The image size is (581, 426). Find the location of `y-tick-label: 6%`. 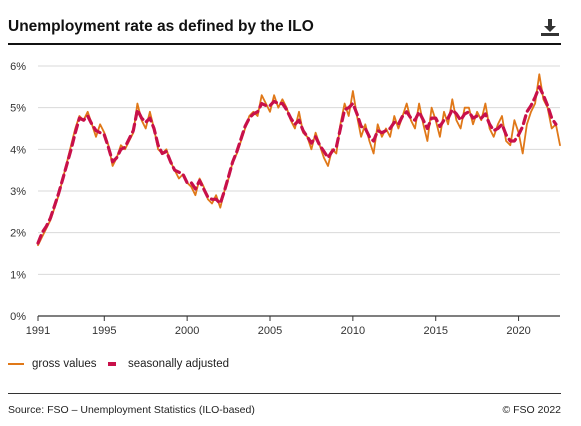

y-tick-label: 6% is located at coordinates (18, 67).